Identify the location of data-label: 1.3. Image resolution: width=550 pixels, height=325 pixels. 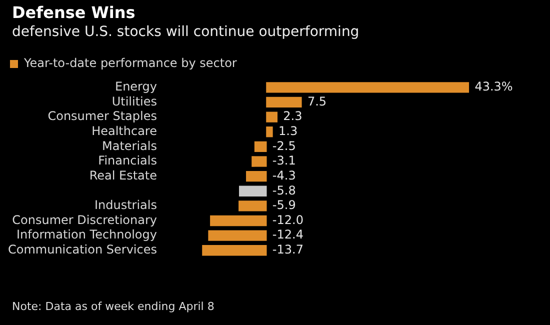
(288, 131).